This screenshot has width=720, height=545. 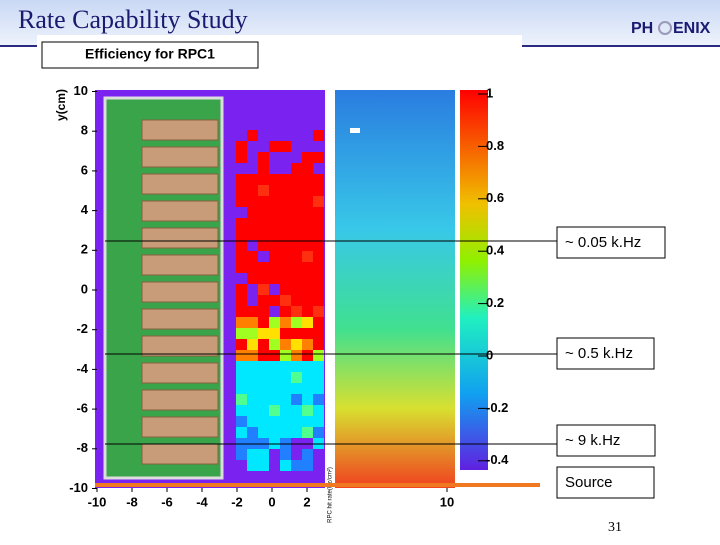 What do you see at coordinates (355, 130) in the screenshot?
I see `rate-map-marker` at bounding box center [355, 130].